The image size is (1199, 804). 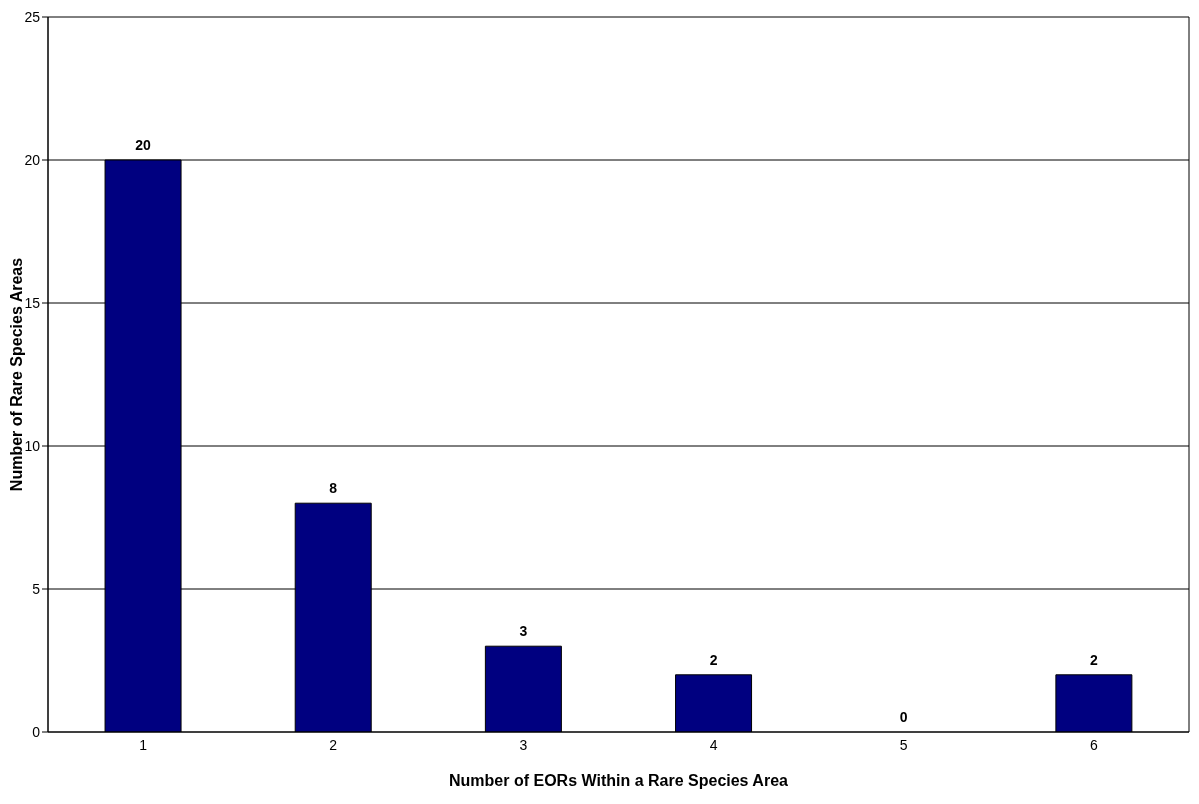 I want to click on data-label: 0, so click(x=903, y=717).